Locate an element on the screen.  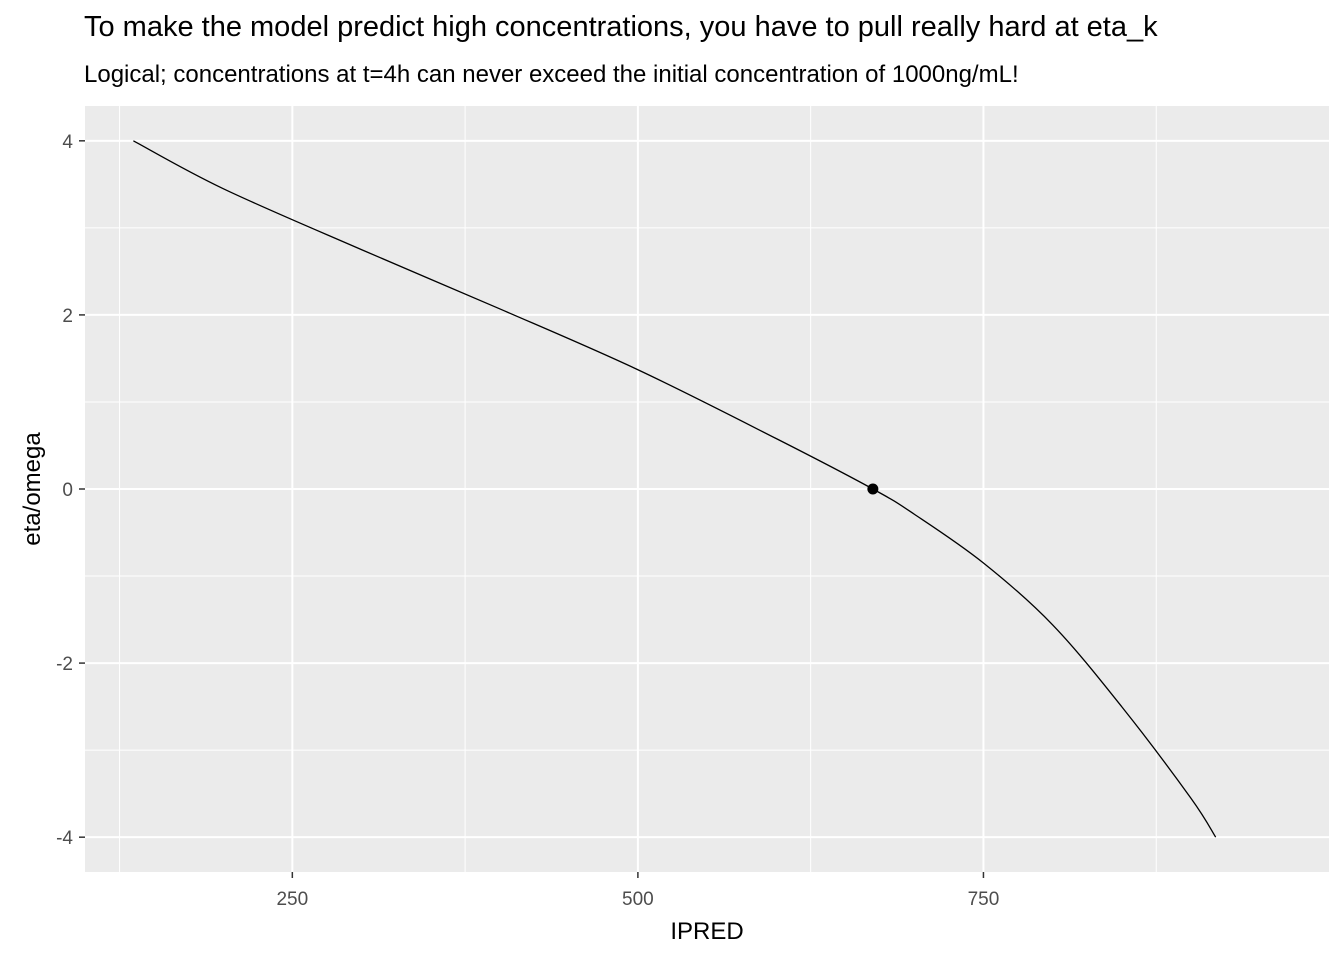
y-tick-label: -4 is located at coordinates (64, 838).